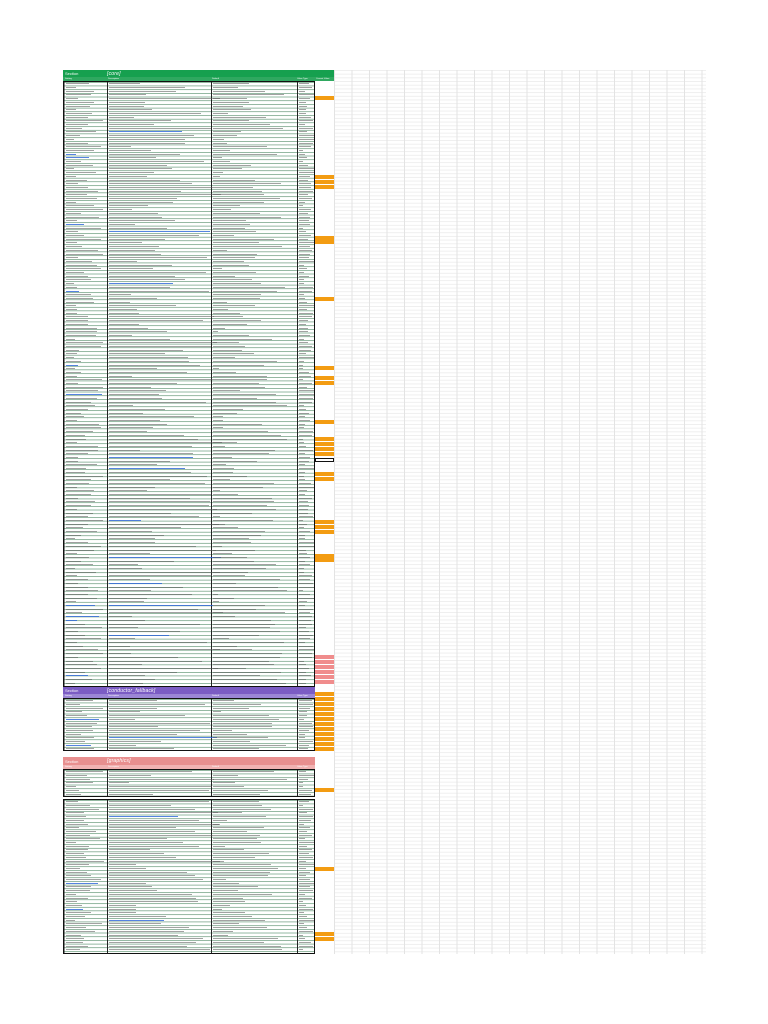  What do you see at coordinates (189, 724) in the screenshot?
I see `conductor-settings-table` at bounding box center [189, 724].